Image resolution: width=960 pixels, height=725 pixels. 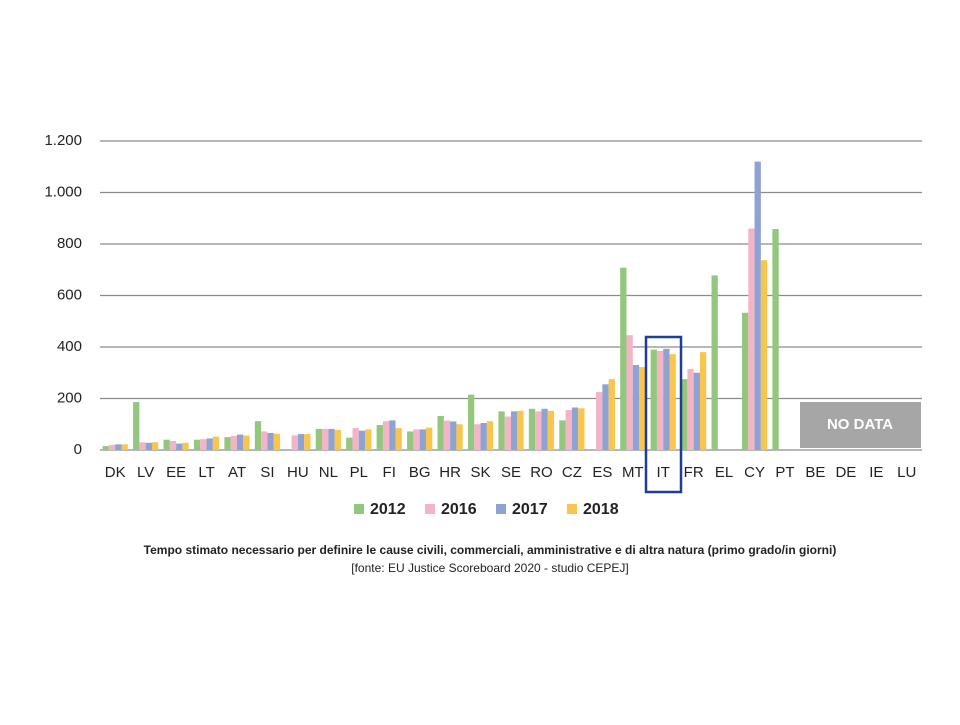 I want to click on highlight-box, so click(x=663, y=414).